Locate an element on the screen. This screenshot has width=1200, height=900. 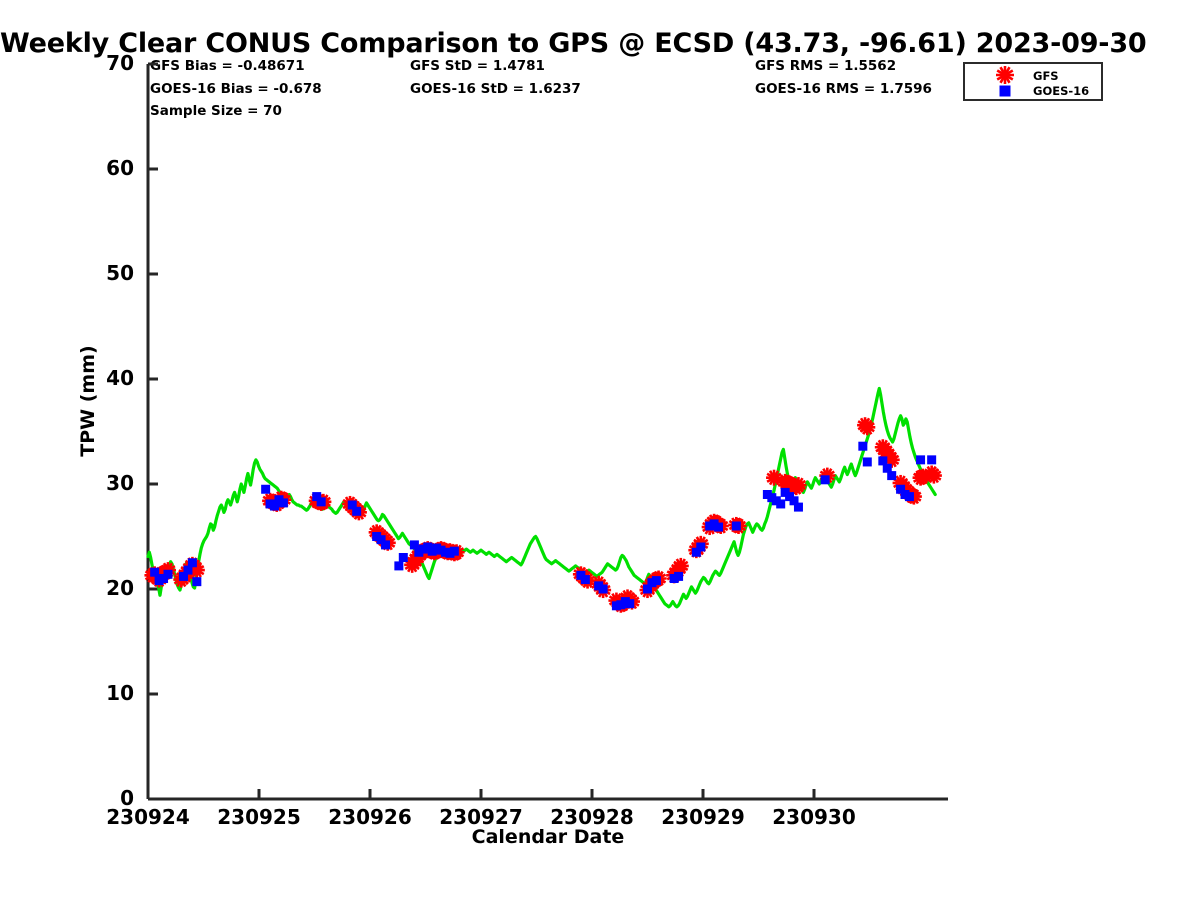
y-tick-label: 10 is located at coordinates (120, 693).